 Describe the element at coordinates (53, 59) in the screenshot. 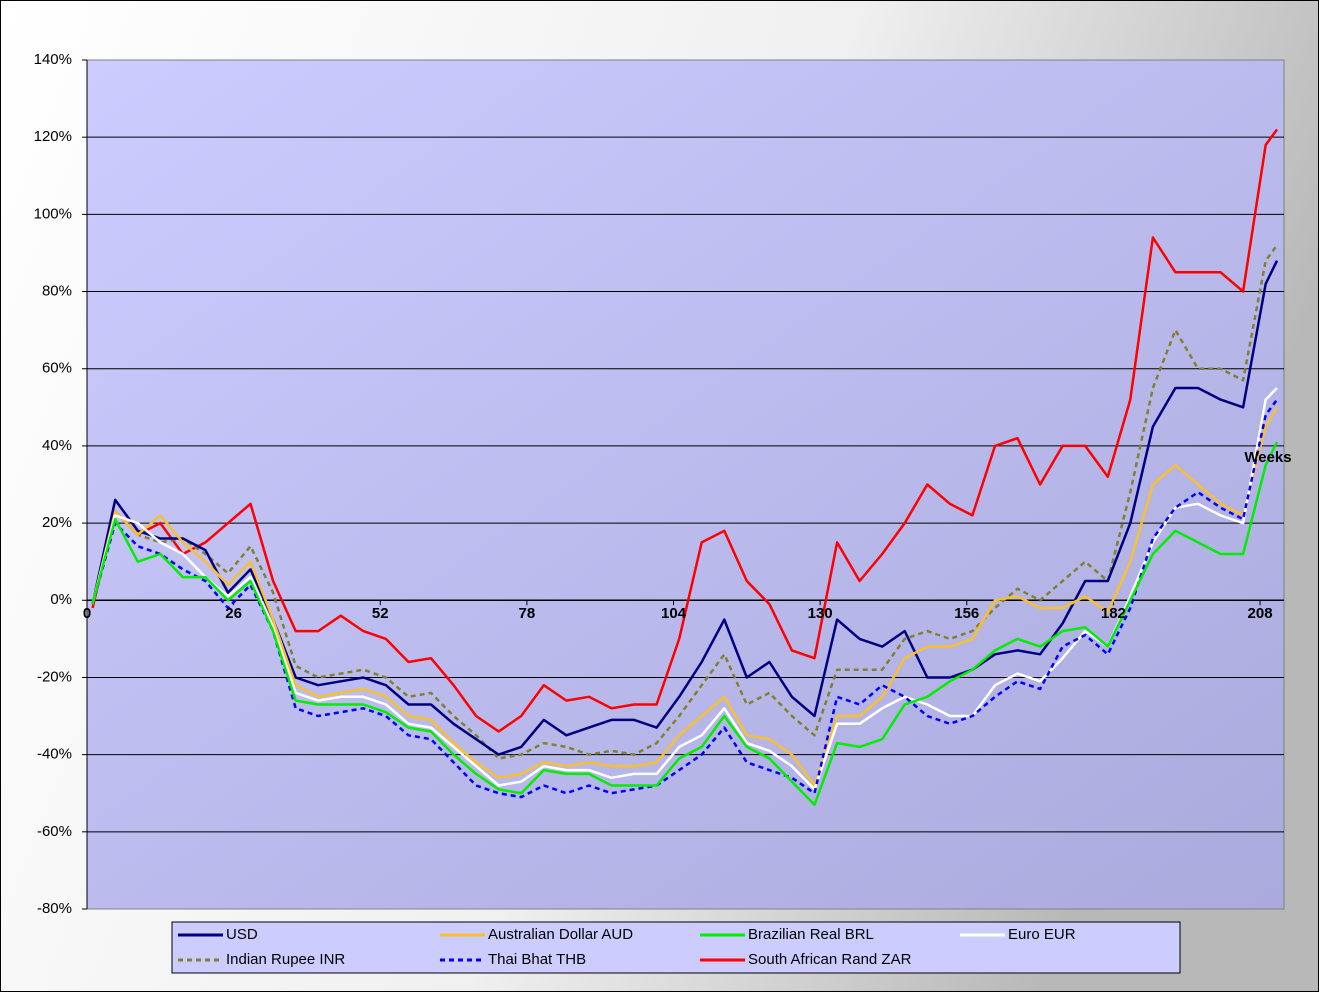

I see `y-tick-label: 140%` at that location.